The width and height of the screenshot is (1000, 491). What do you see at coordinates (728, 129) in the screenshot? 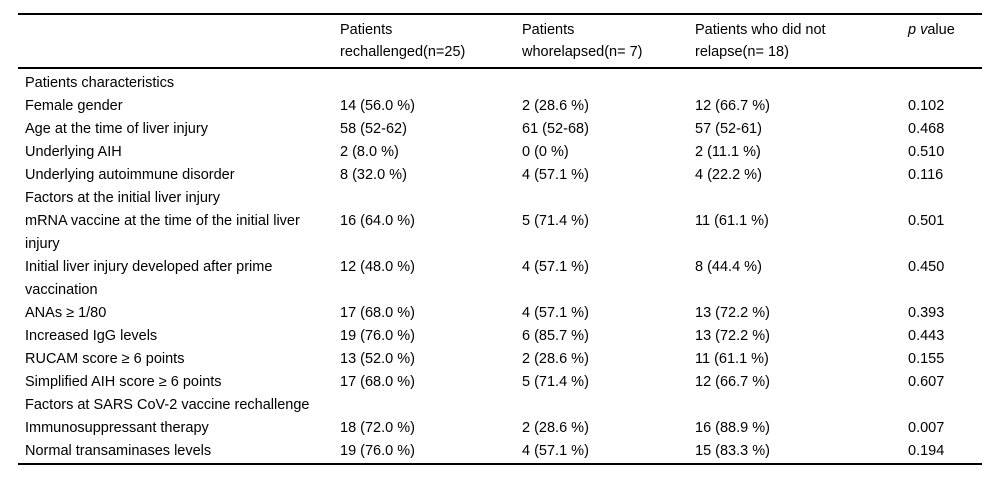
I see `cell-value: 57 (52-61)` at bounding box center [728, 129].